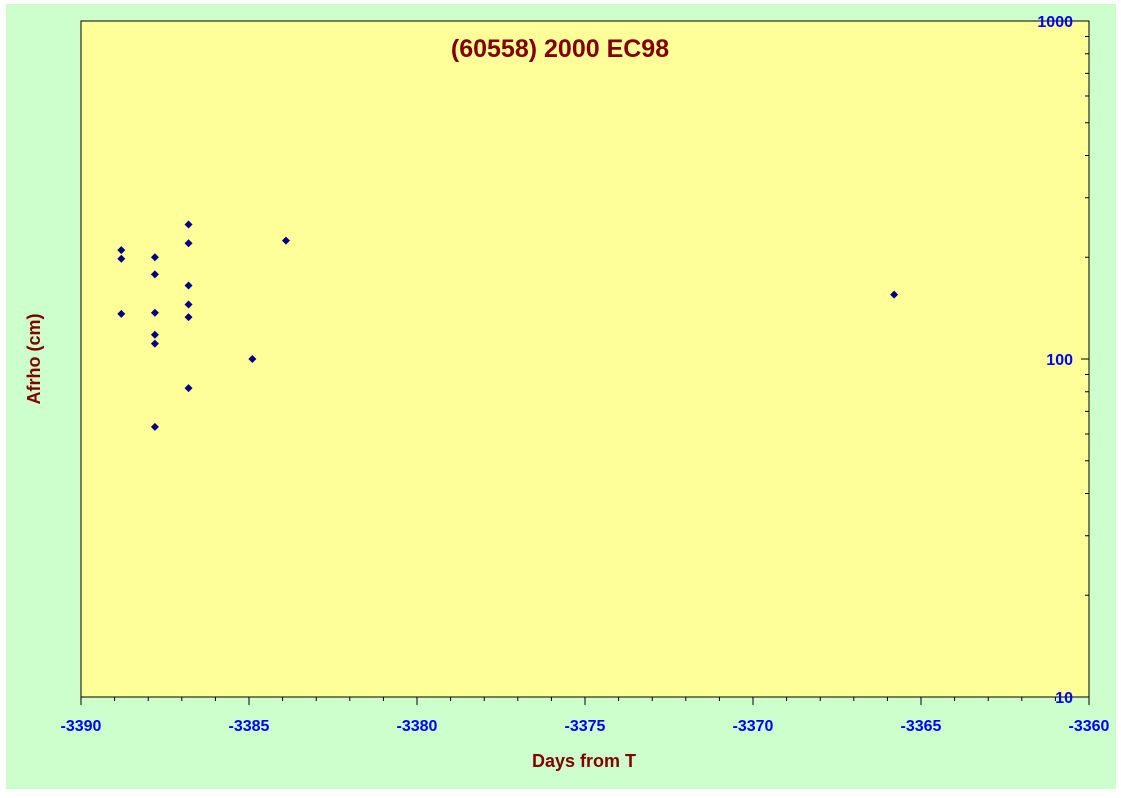 This screenshot has width=1121, height=798. Describe the element at coordinates (1064, 698) in the screenshot. I see `y-tick-label: 10` at that location.